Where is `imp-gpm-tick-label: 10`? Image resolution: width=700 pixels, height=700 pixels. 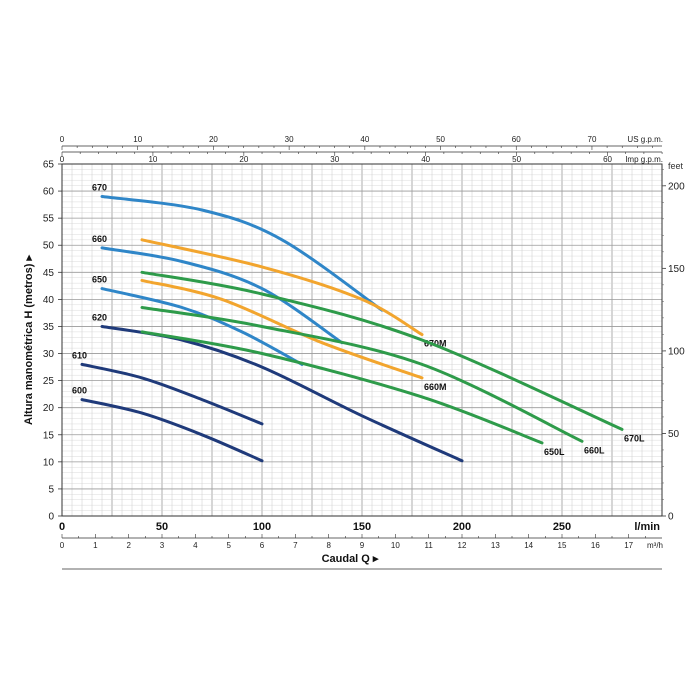
imp-gpm-tick-label: 10 is located at coordinates (152, 159).